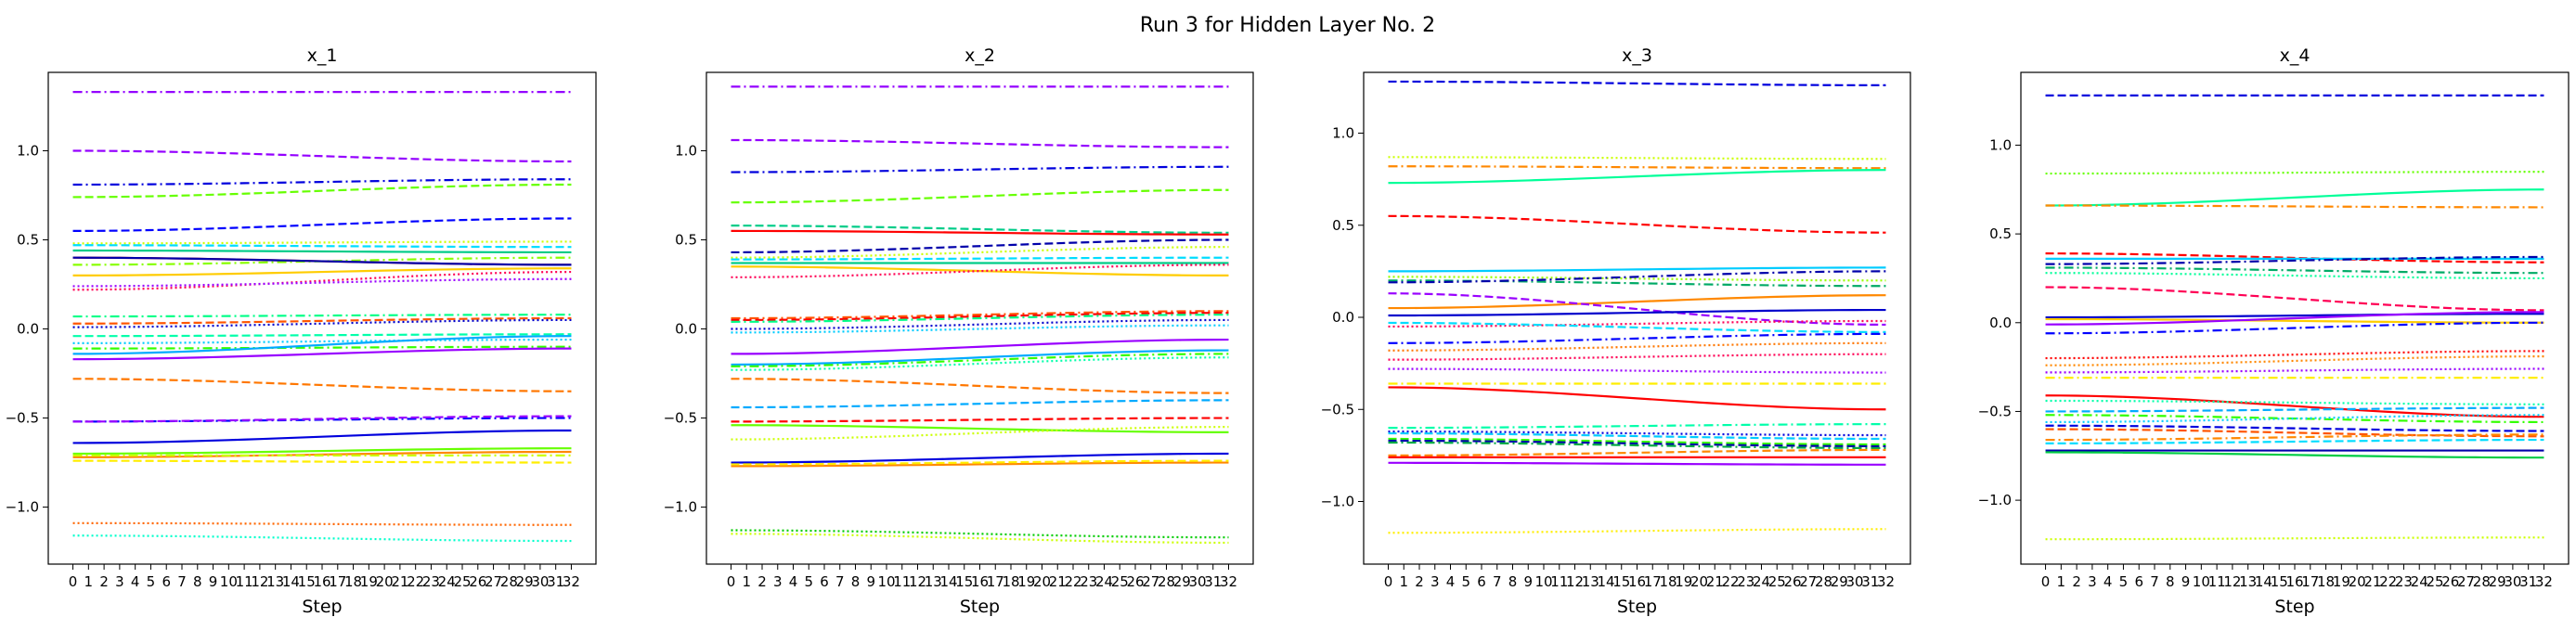 Image resolution: width=2576 pixels, height=617 pixels. Describe the element at coordinates (213, 581) in the screenshot. I see `x-tick-label: 9` at that location.